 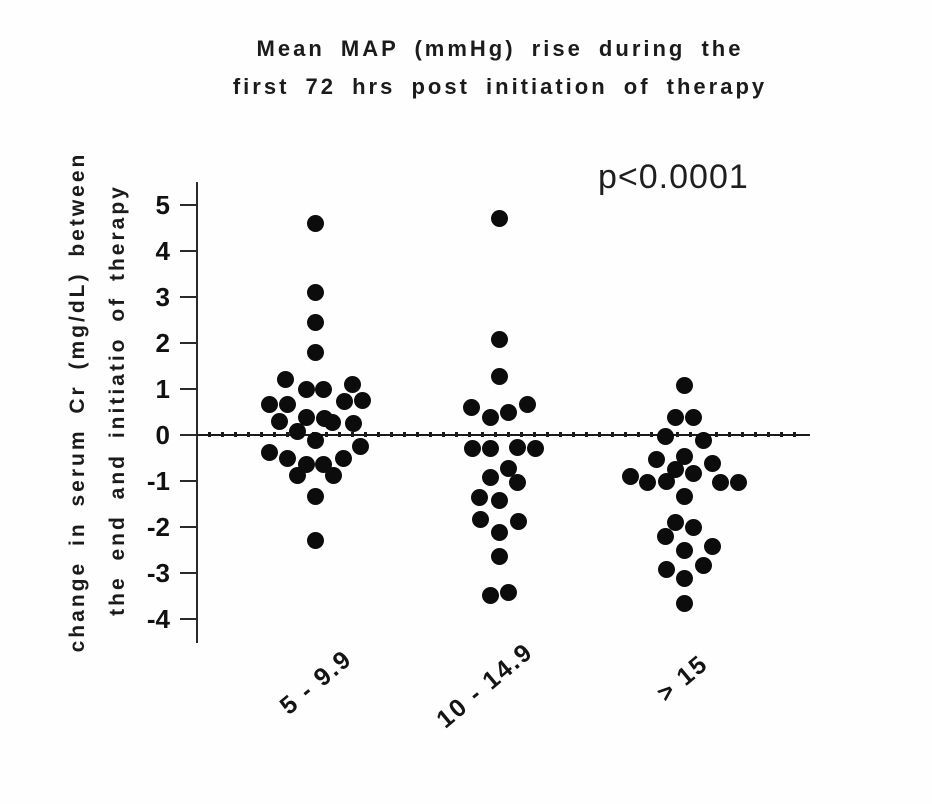 What do you see at coordinates (485, 685) in the screenshot?
I see `x-group-label-10-14.9: 10 - 14.9` at bounding box center [485, 685].